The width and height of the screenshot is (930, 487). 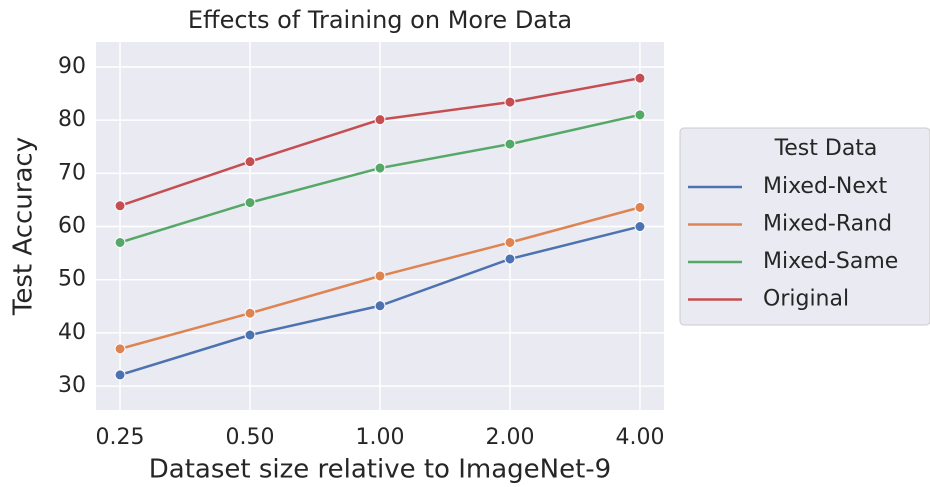 I want to click on legend-label: Mixed-Same, so click(x=830, y=261).